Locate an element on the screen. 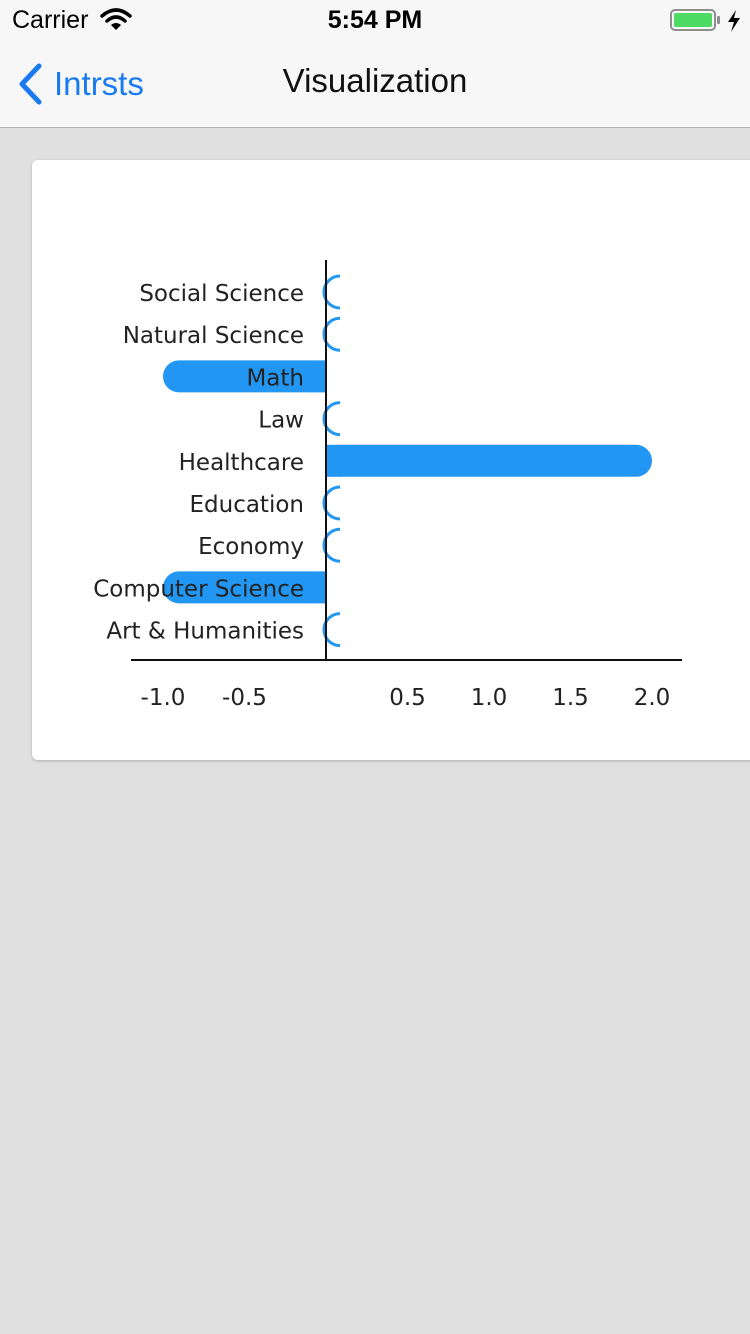 Image resolution: width=750 pixels, height=1334 pixels. chevron-left-icon is located at coordinates (30, 84).